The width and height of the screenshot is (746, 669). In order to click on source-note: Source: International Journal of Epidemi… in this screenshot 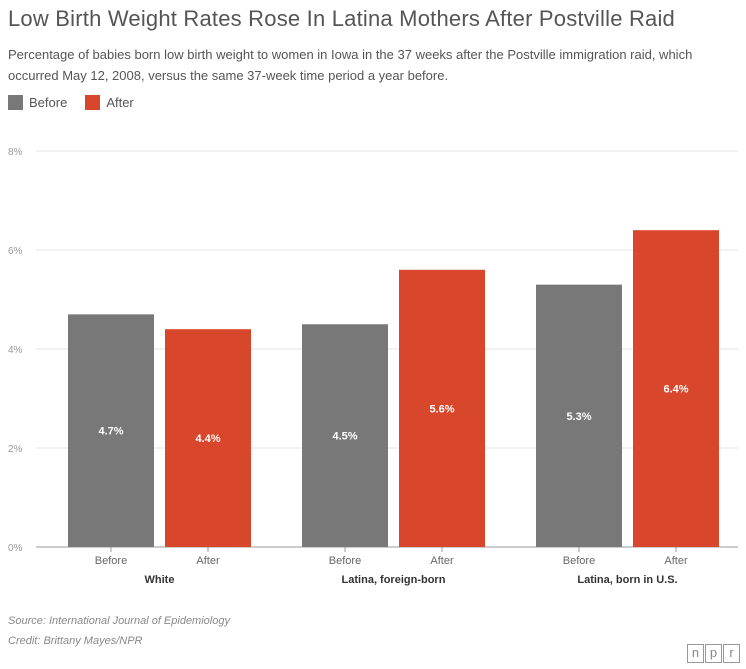, I will do `click(119, 621)`.